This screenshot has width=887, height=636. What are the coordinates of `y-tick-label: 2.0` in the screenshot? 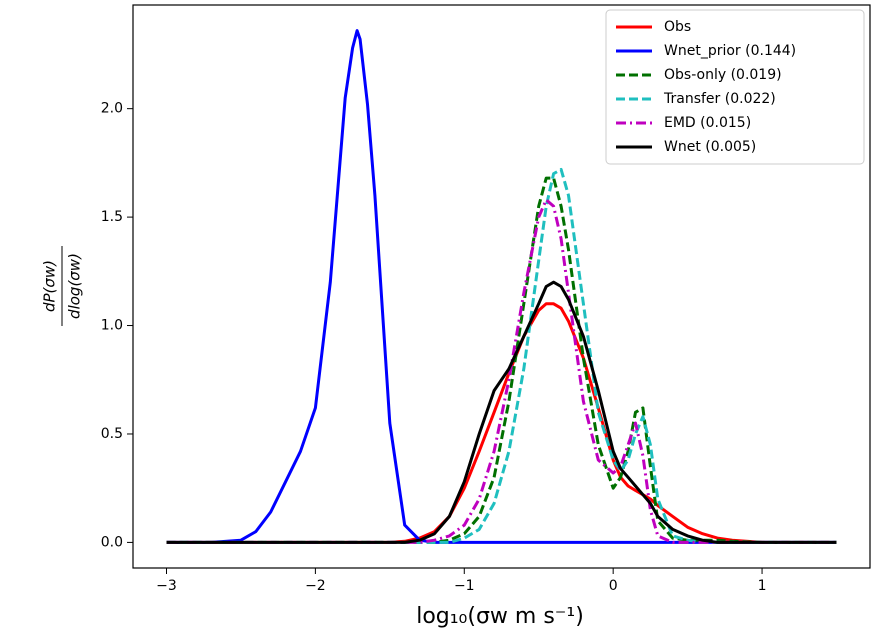 It's located at (112, 109).